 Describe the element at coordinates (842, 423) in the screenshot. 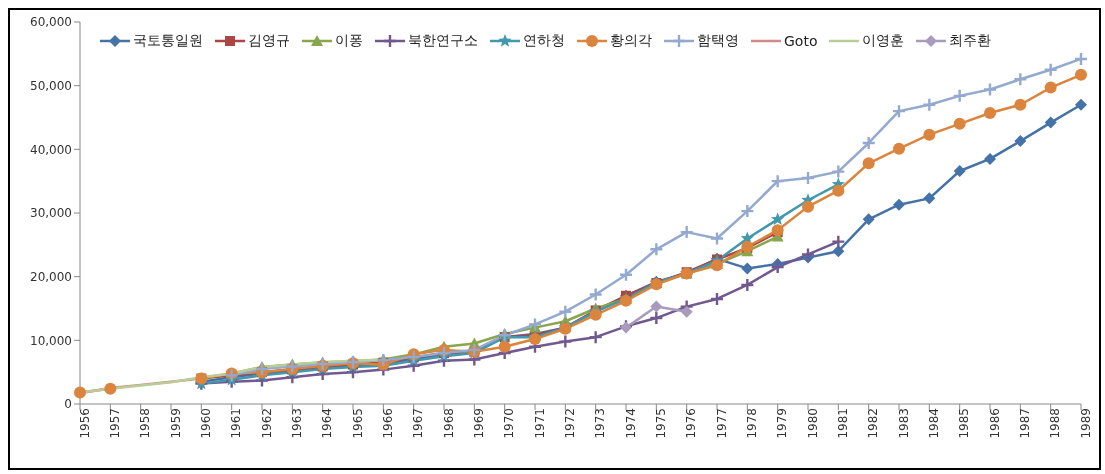

I see `x-tick-label: 1981` at that location.